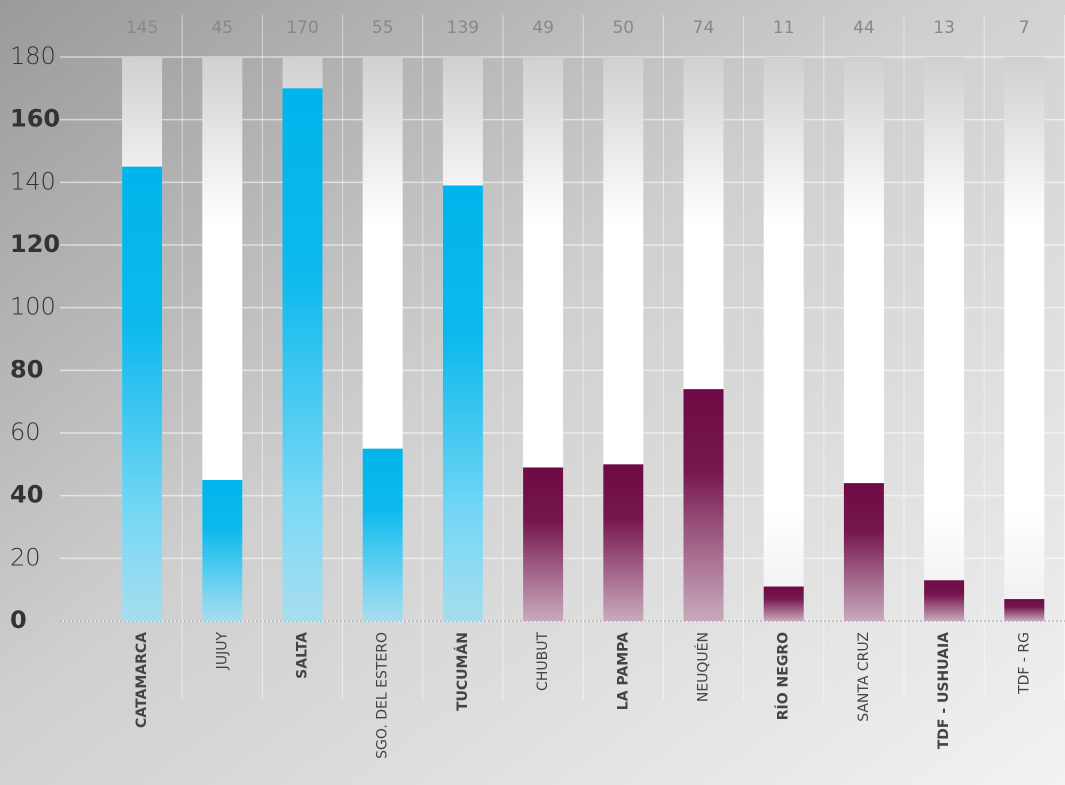 This screenshot has height=785, width=1065. What do you see at coordinates (383, 28) in the screenshot?
I see `value-label: 55` at bounding box center [383, 28].